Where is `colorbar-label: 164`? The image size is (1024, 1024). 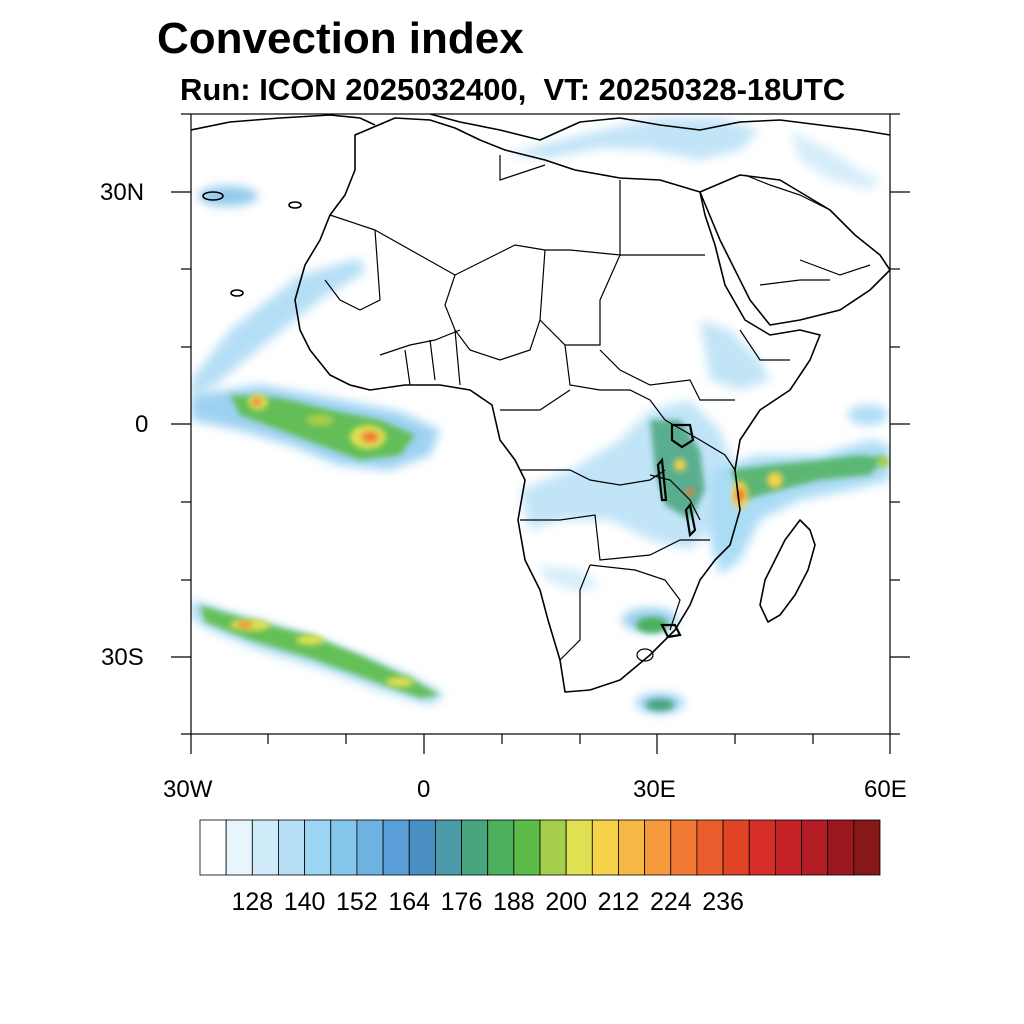
colorbar-label: 164 is located at coordinates (409, 902).